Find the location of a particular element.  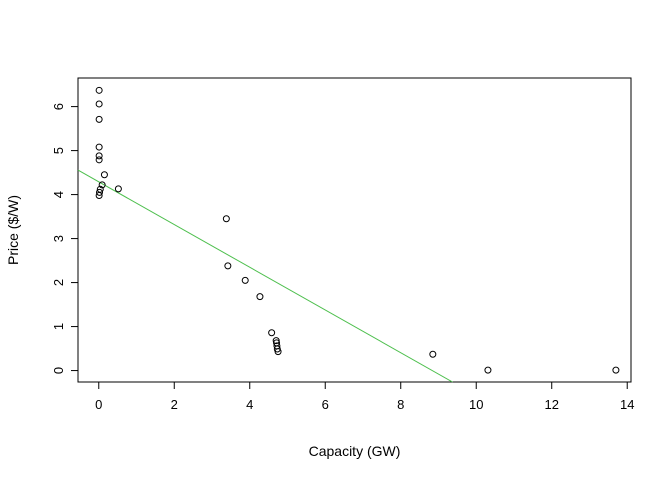

y-axis: 0 1 2 3 4 5 6 is located at coordinates (65, 238).